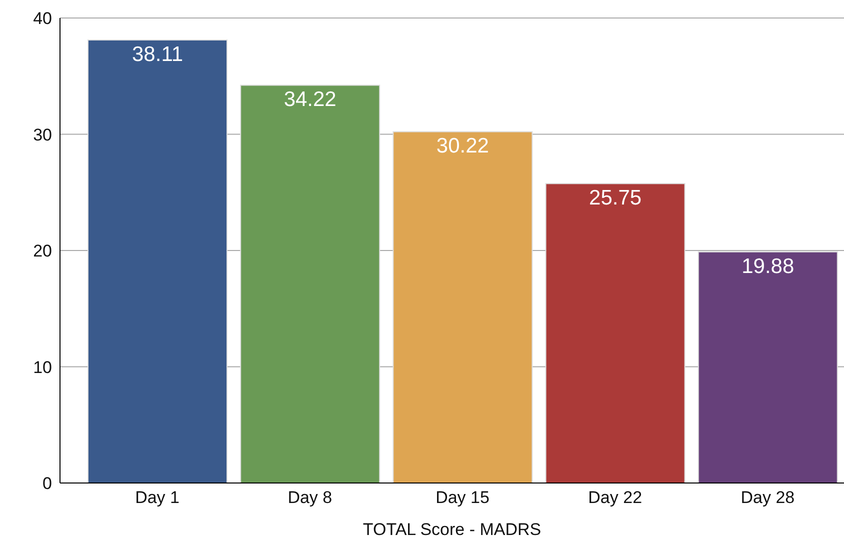 This screenshot has height=545, width=844. I want to click on y-tick-label: 10, so click(42, 367).